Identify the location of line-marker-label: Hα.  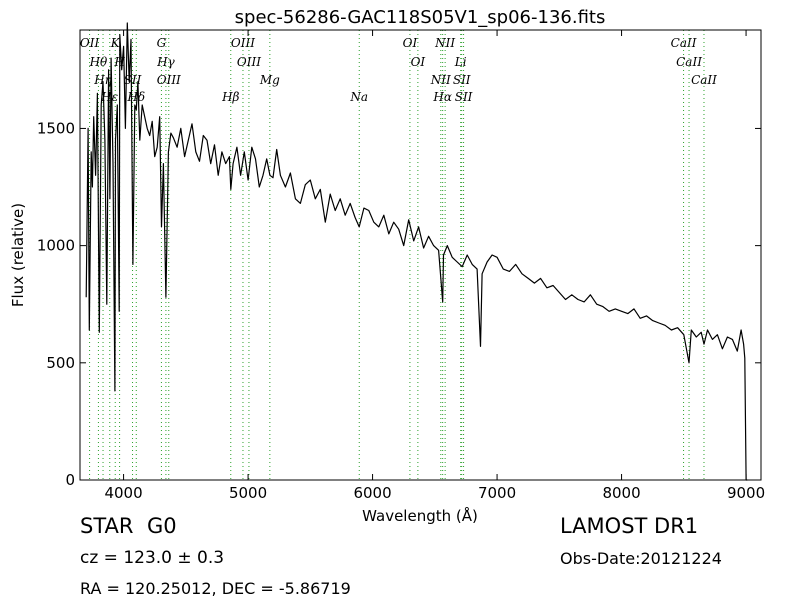
(442, 97).